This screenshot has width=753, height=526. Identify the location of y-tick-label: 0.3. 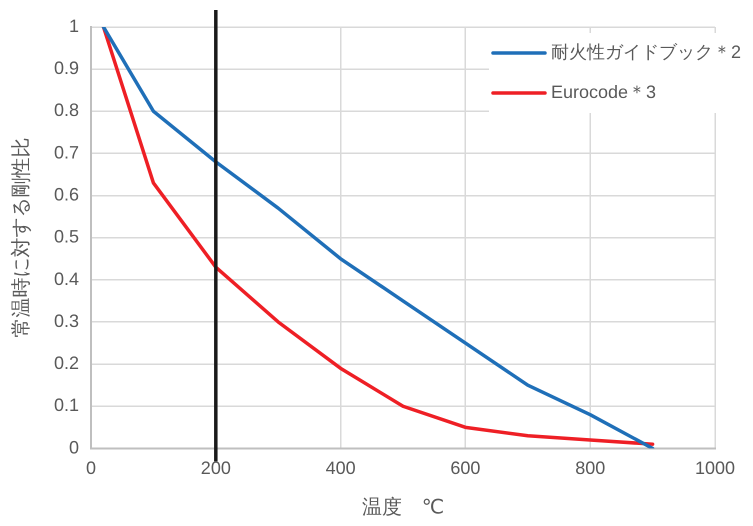
(67, 320).